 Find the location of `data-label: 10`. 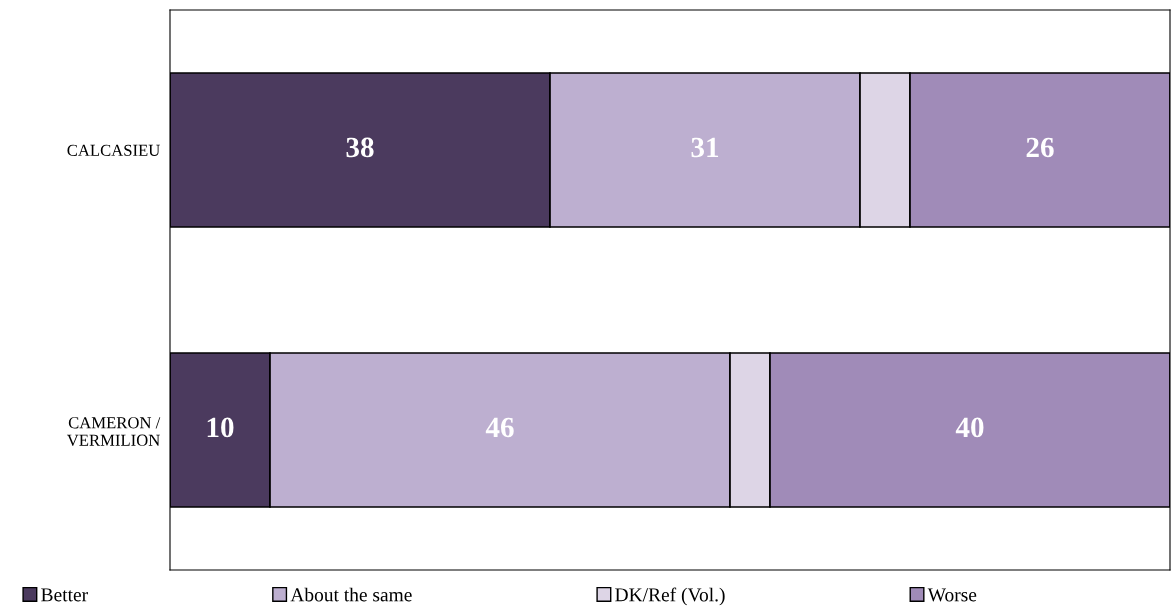

data-label: 10 is located at coordinates (220, 427).